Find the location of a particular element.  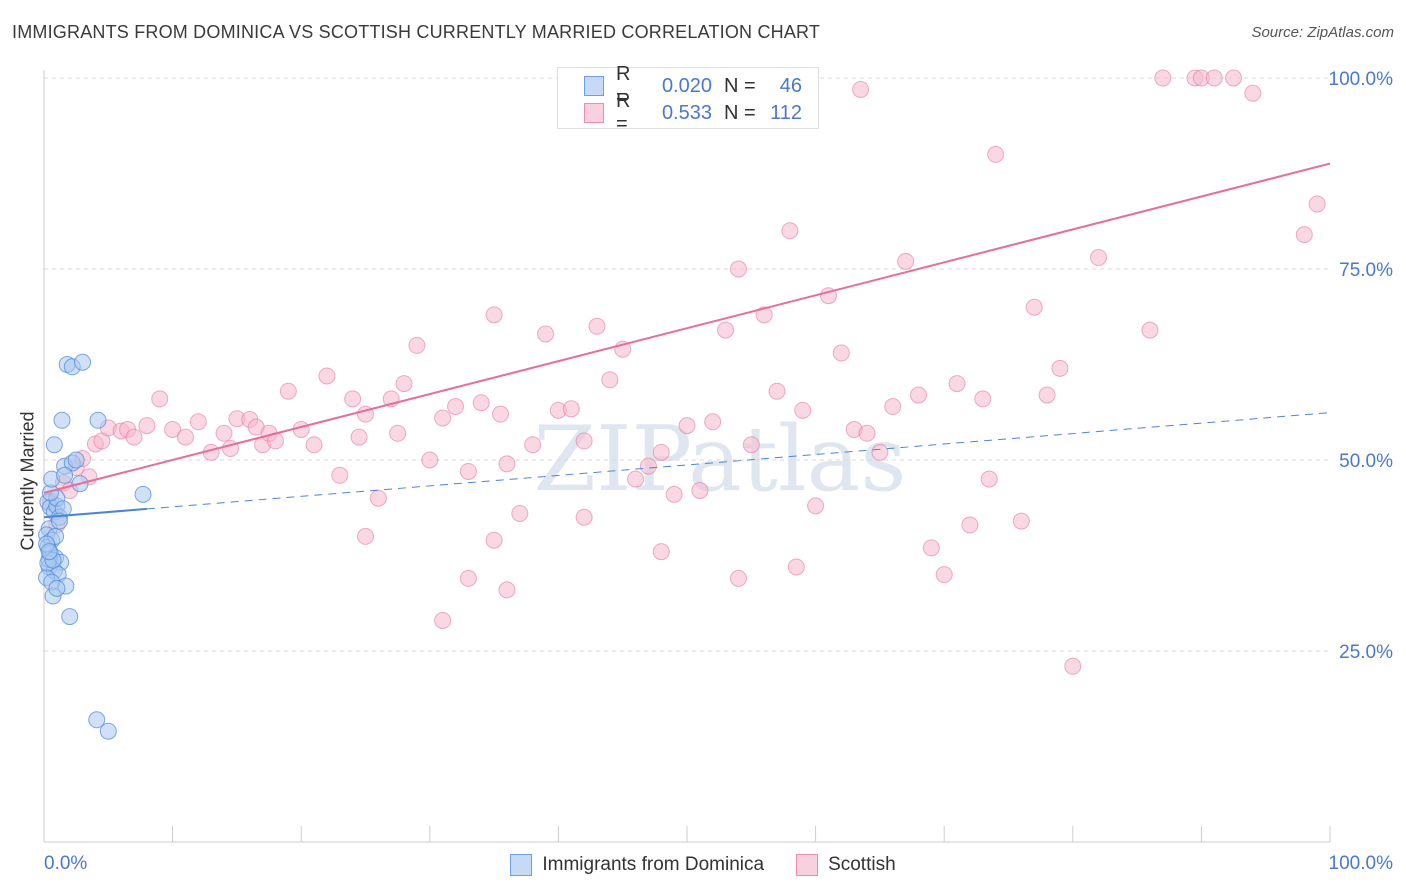

legend-n-value: 112 is located at coordinates (786, 112).